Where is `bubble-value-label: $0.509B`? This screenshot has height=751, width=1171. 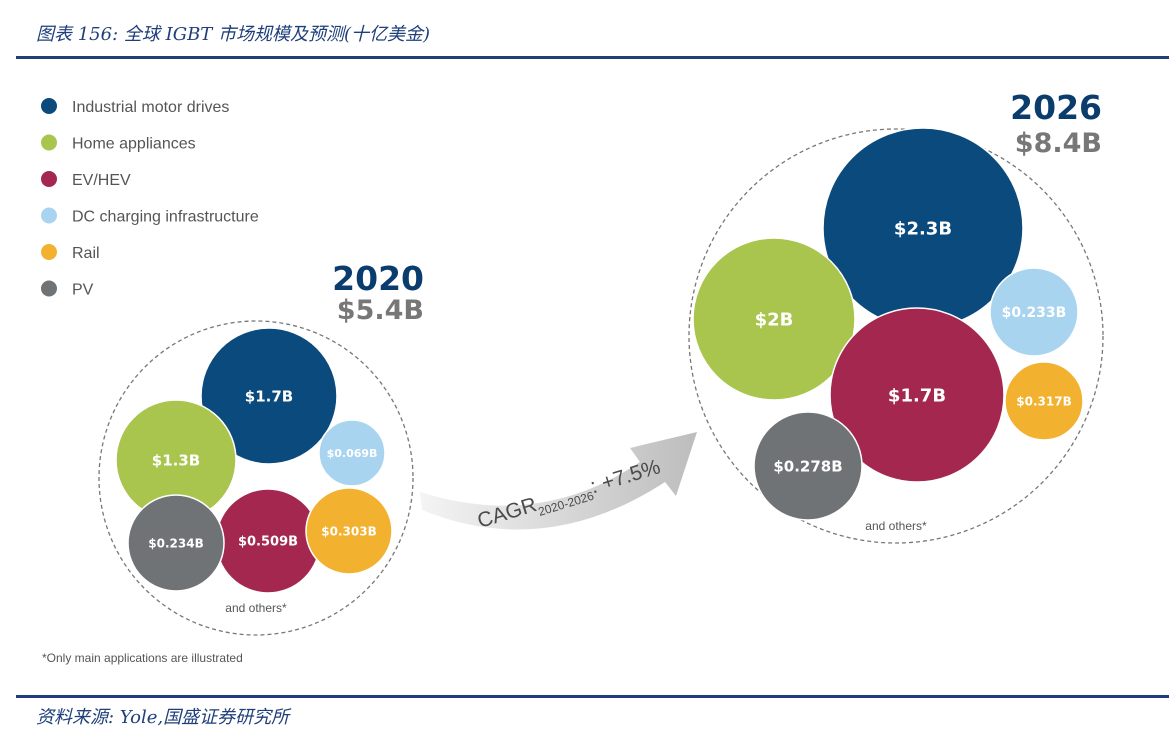
bubble-value-label: $0.509B is located at coordinates (268, 542).